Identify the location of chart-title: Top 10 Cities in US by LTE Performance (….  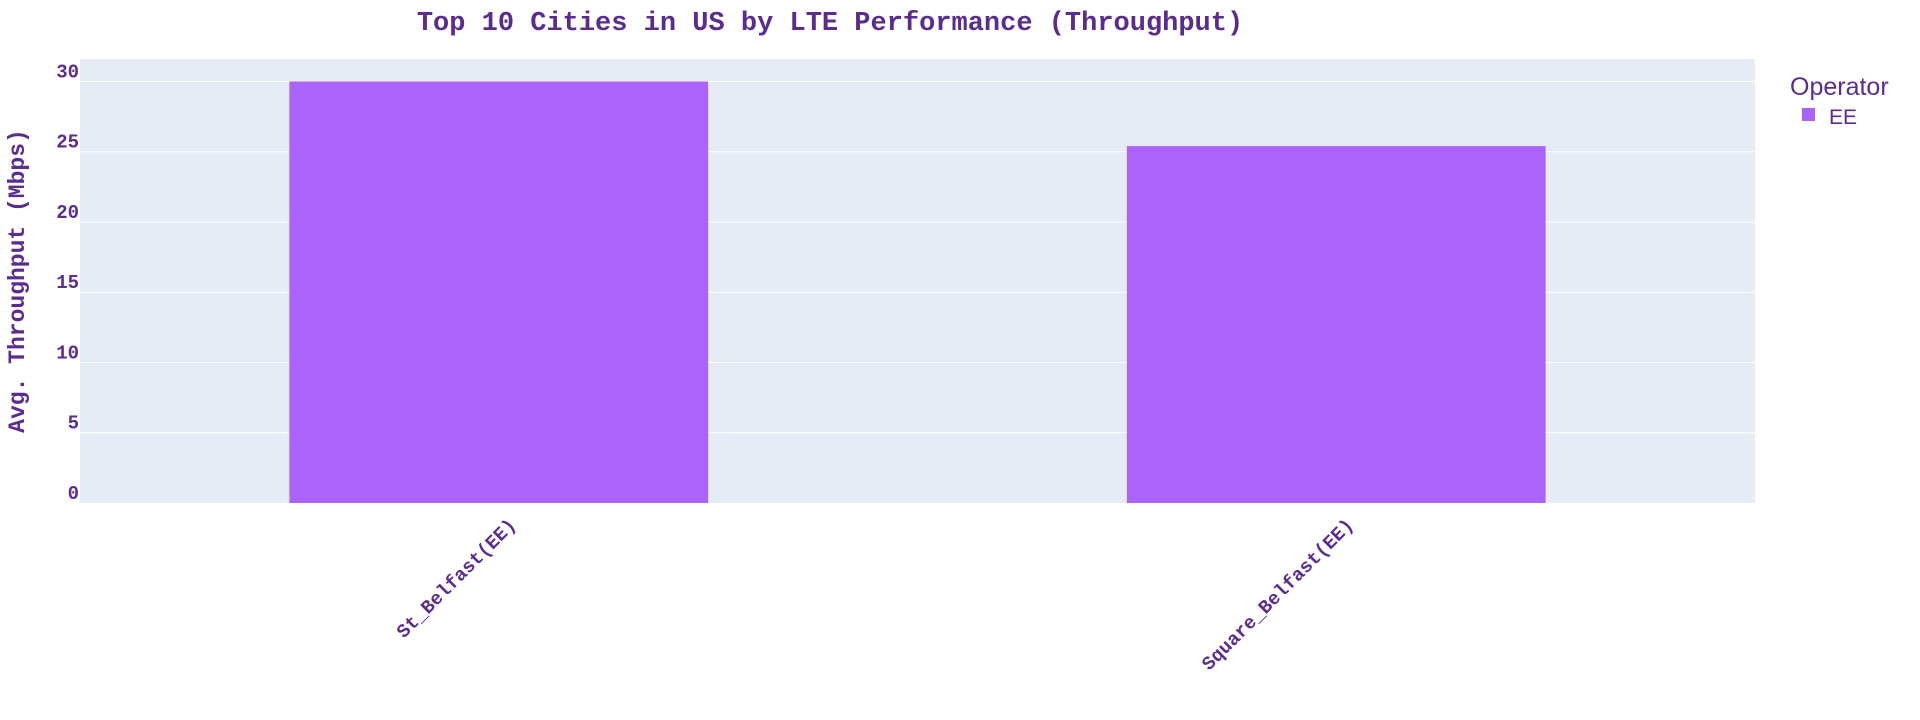
(830, 24).